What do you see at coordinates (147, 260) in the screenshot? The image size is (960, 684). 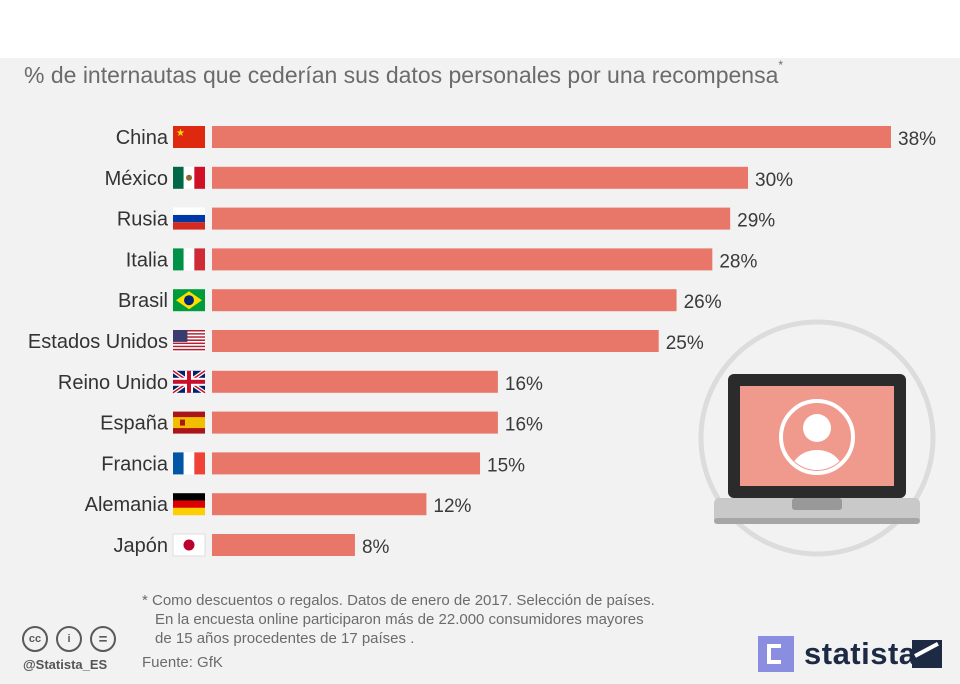 I see `category-label: Italia` at bounding box center [147, 260].